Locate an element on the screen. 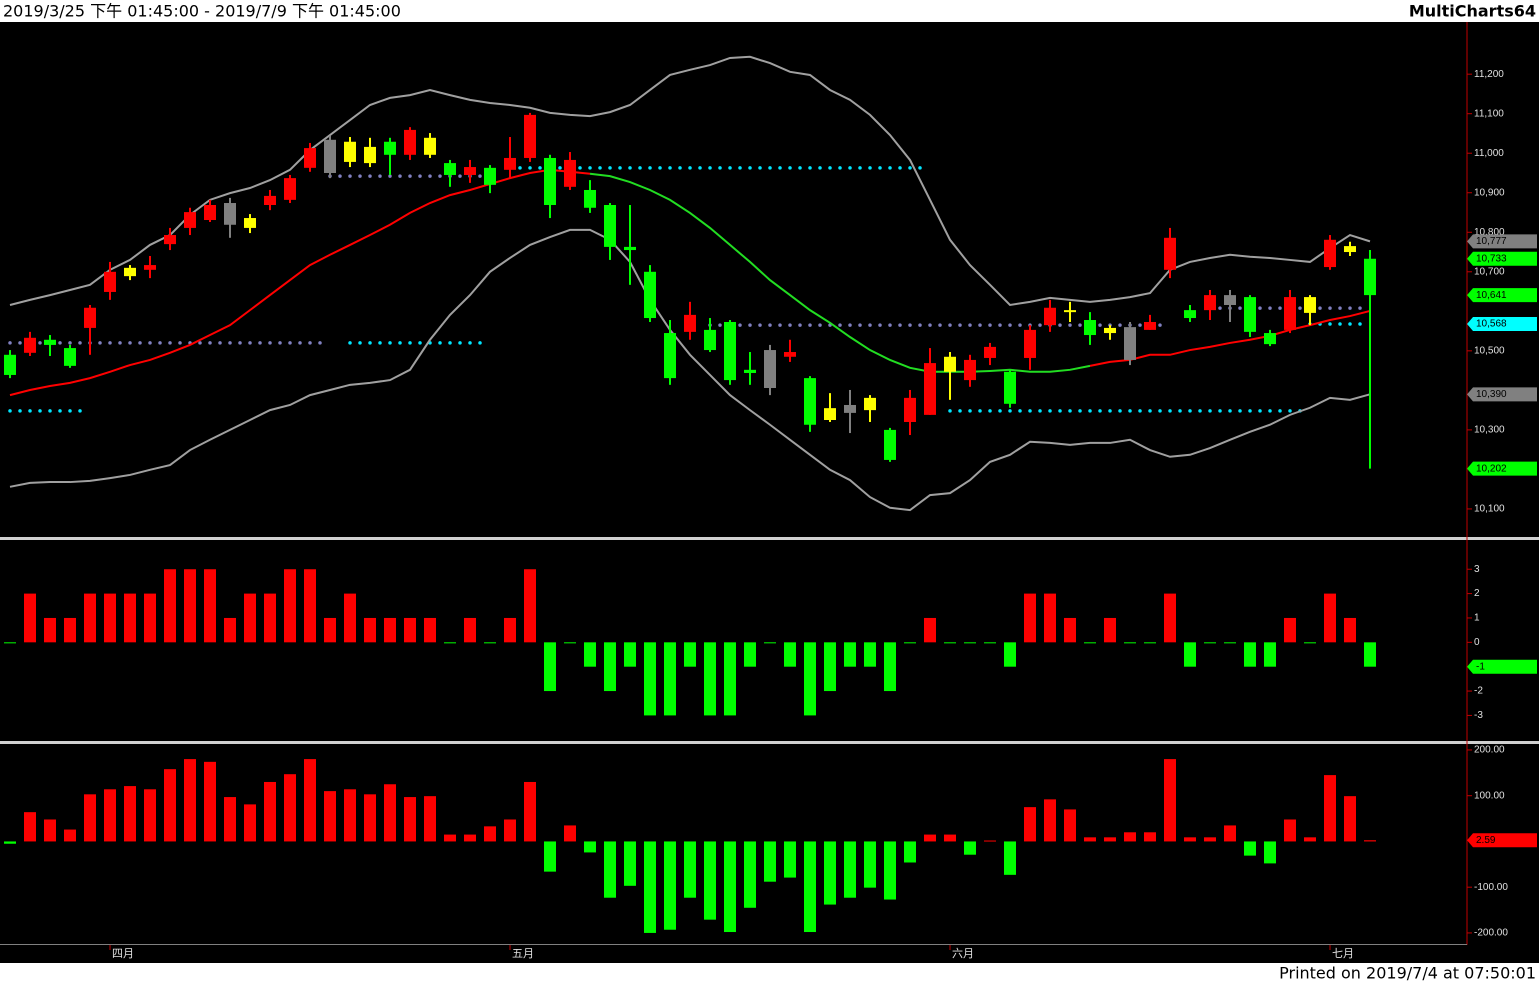 The height and width of the screenshot is (985, 1539). x-tick-label: 五月 is located at coordinates (523, 953).